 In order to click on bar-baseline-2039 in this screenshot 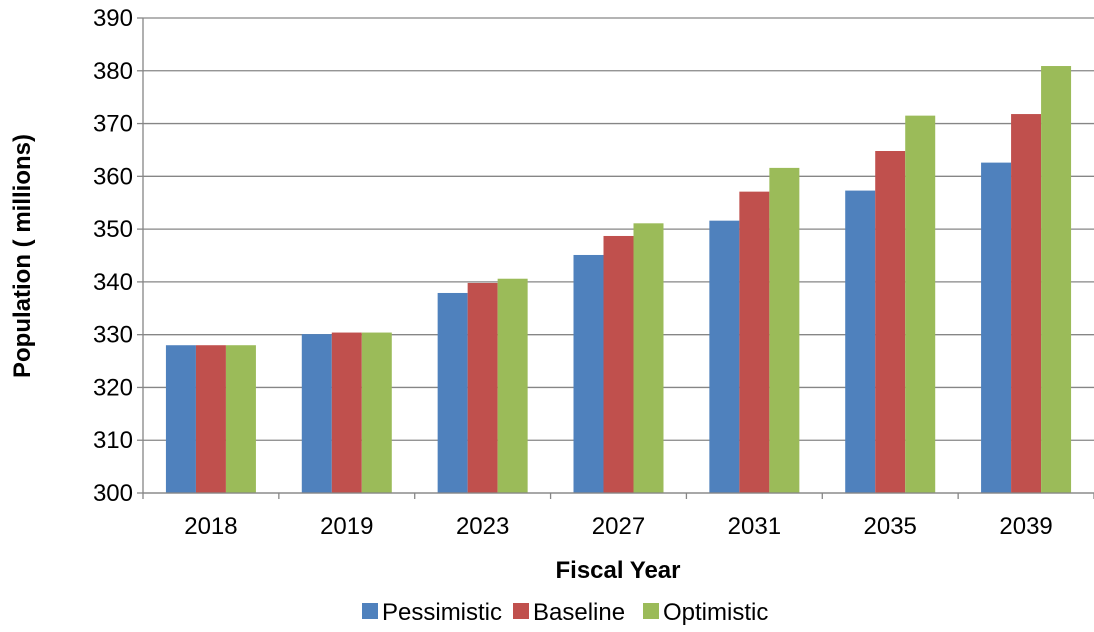, I will do `click(1026, 304)`.